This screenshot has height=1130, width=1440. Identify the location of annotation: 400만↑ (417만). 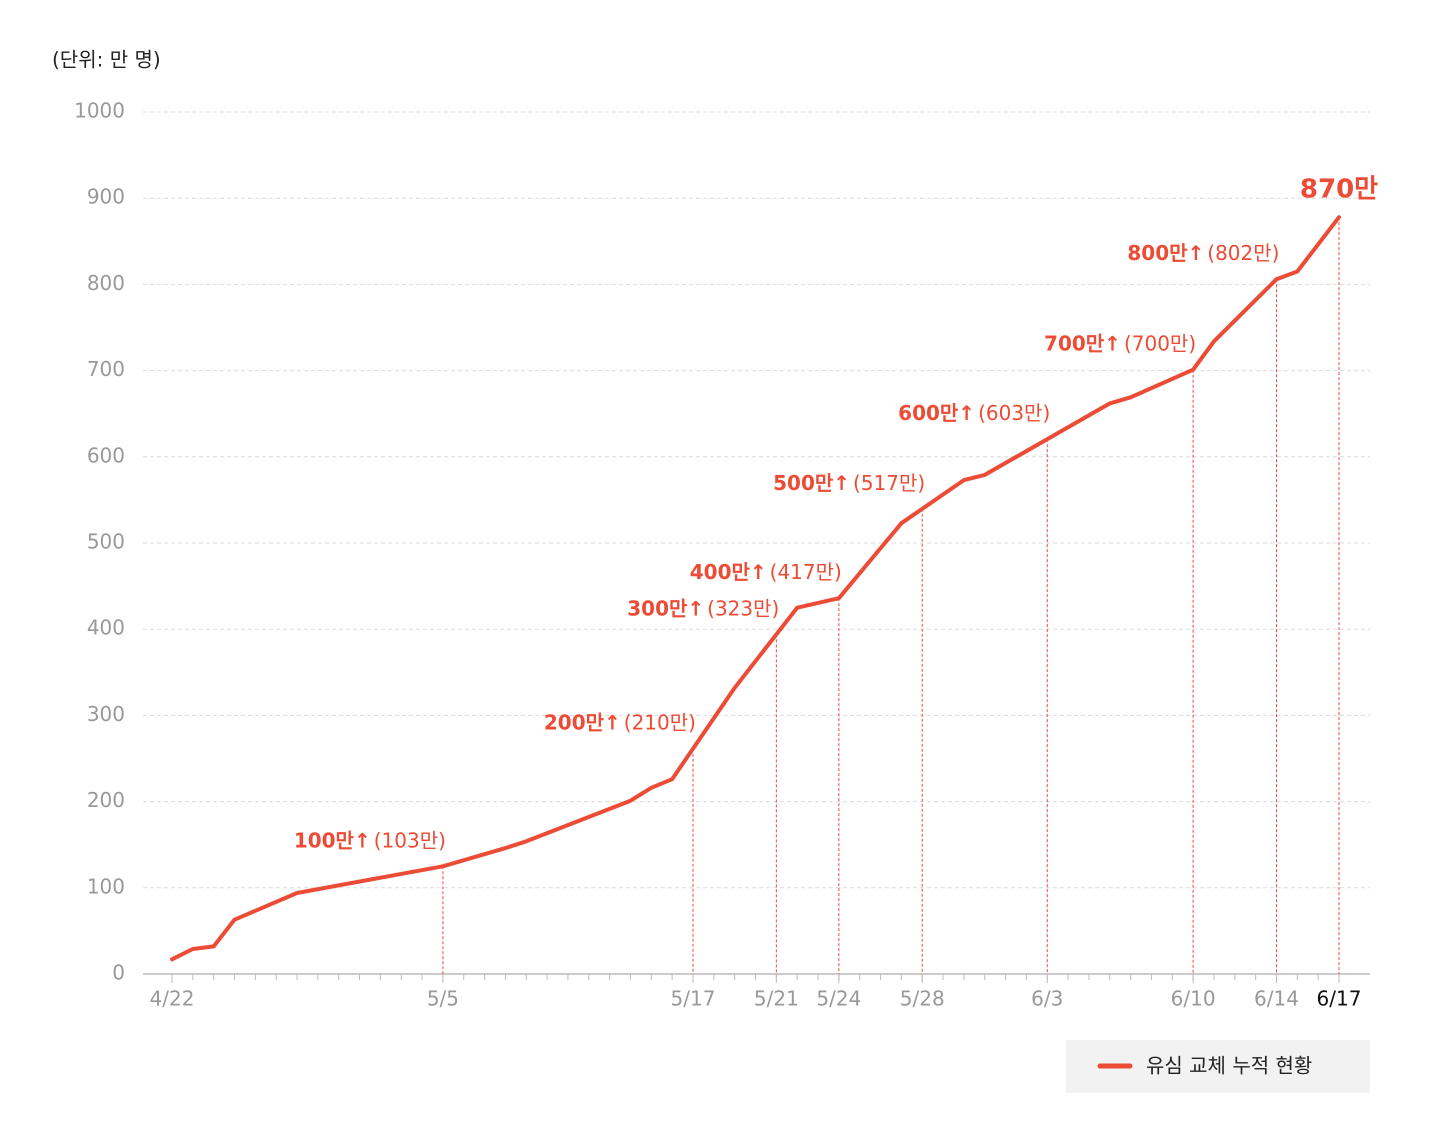
(766, 572).